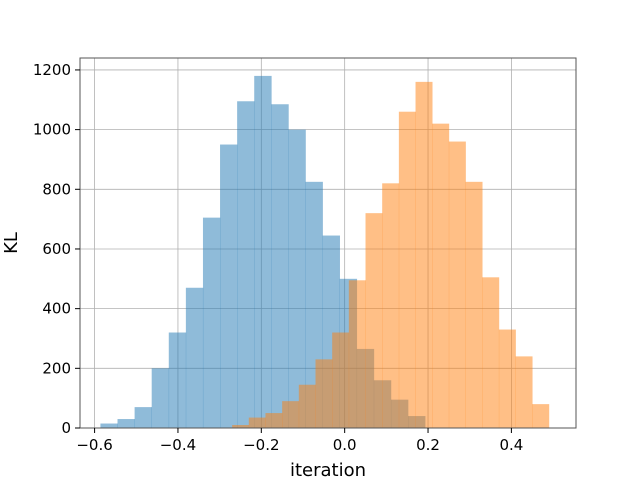  Describe the element at coordinates (178, 445) in the screenshot. I see `x-tick-label: −0.4` at that location.